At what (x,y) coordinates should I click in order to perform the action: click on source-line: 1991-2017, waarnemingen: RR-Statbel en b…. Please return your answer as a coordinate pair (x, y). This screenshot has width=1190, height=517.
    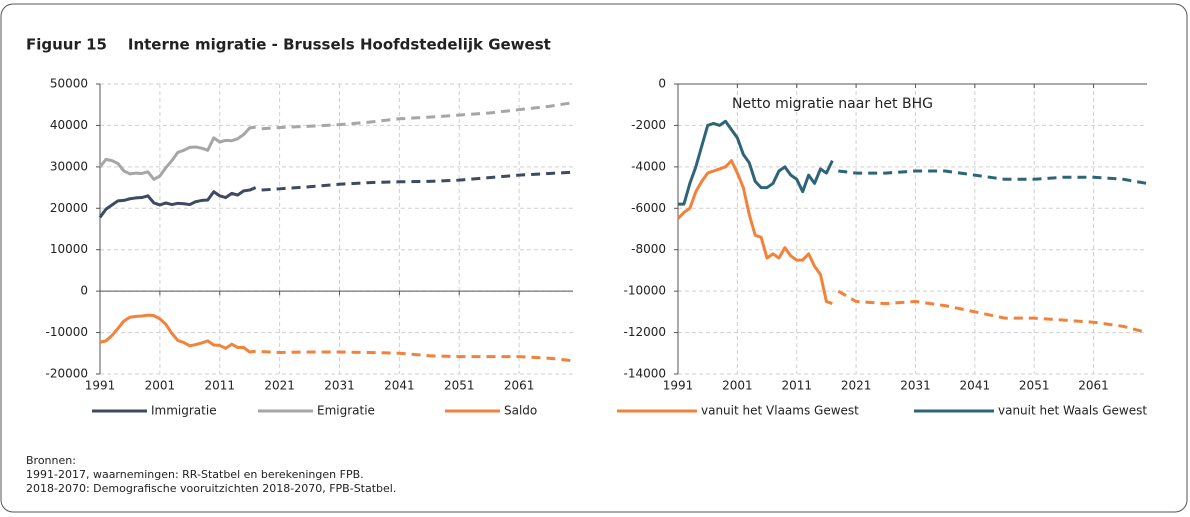
    Looking at the image, I should click on (195, 474).